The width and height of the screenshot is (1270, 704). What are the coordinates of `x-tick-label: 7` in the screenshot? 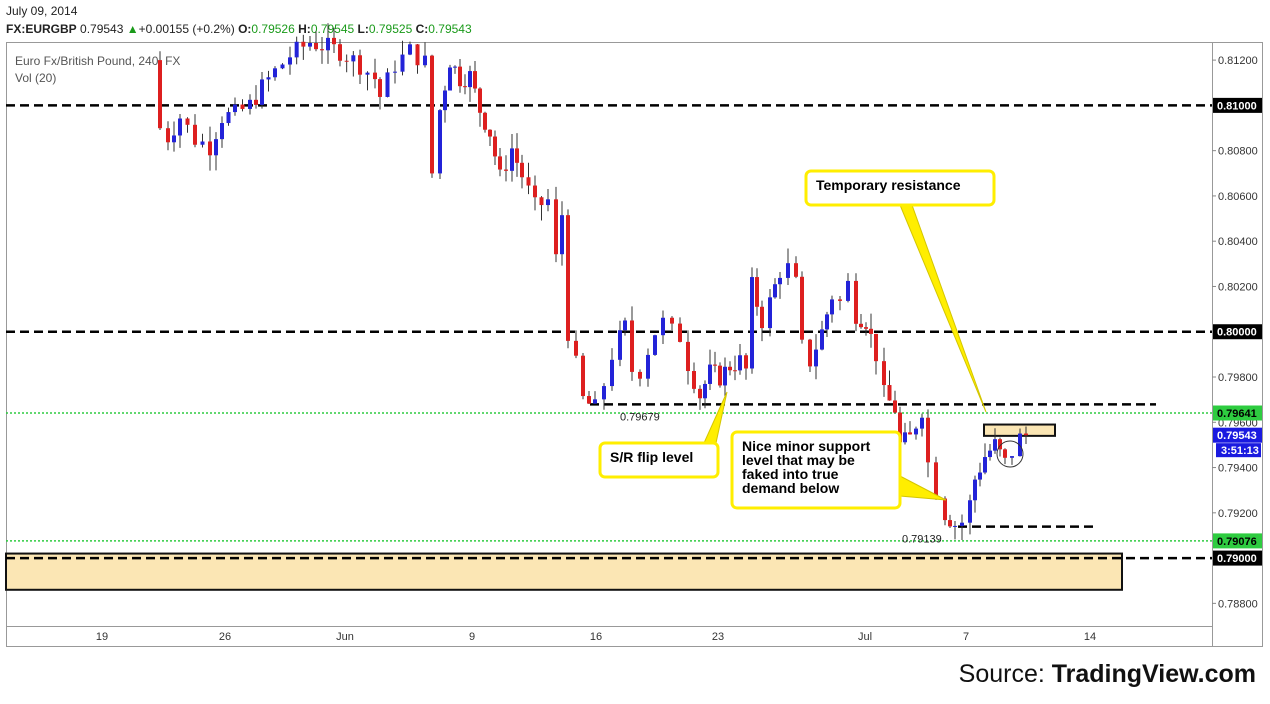 It's located at (966, 637).